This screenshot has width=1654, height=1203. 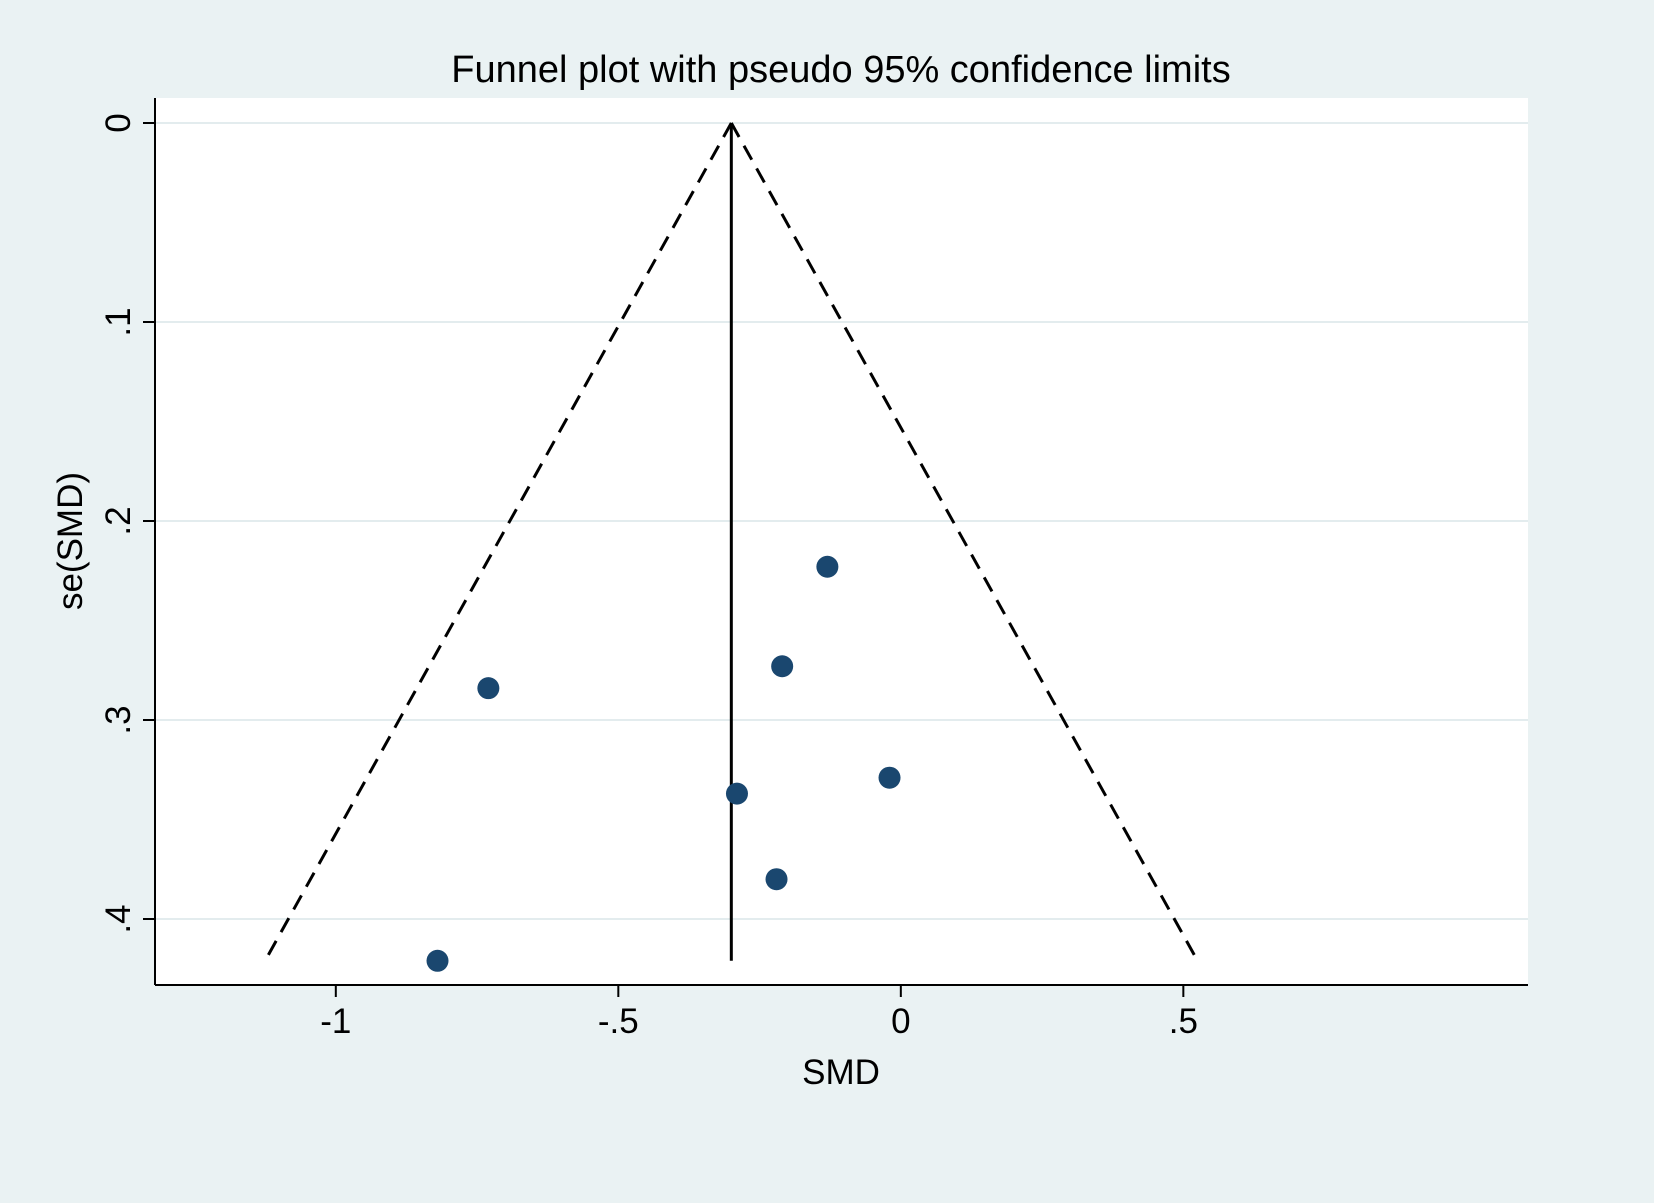 What do you see at coordinates (118, 918) in the screenshot?
I see `y-tick-label: .4` at bounding box center [118, 918].